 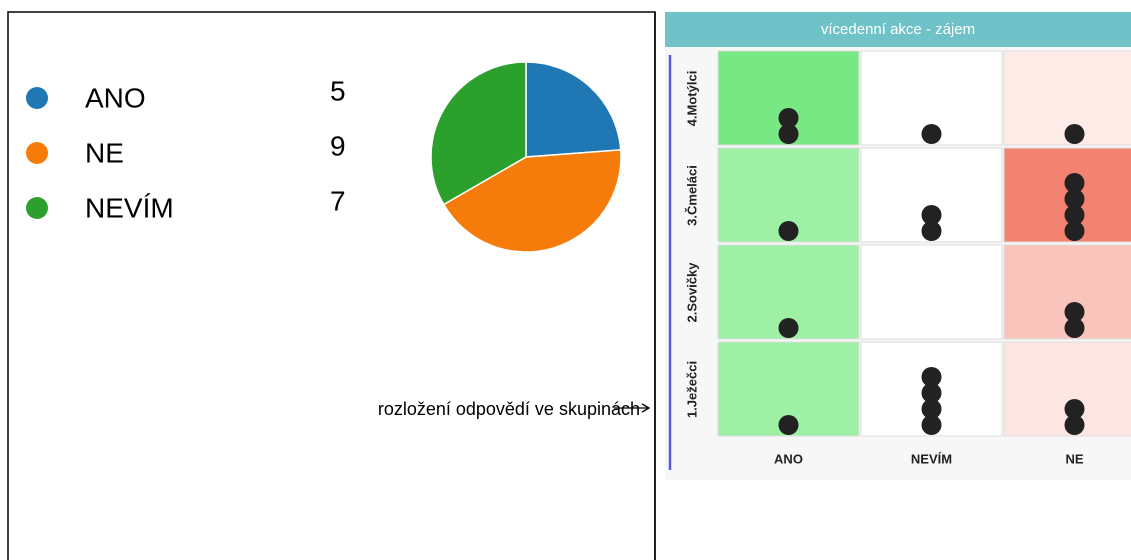 I want to click on matrix-title: vícedenní akce - zájem, so click(x=898, y=29).